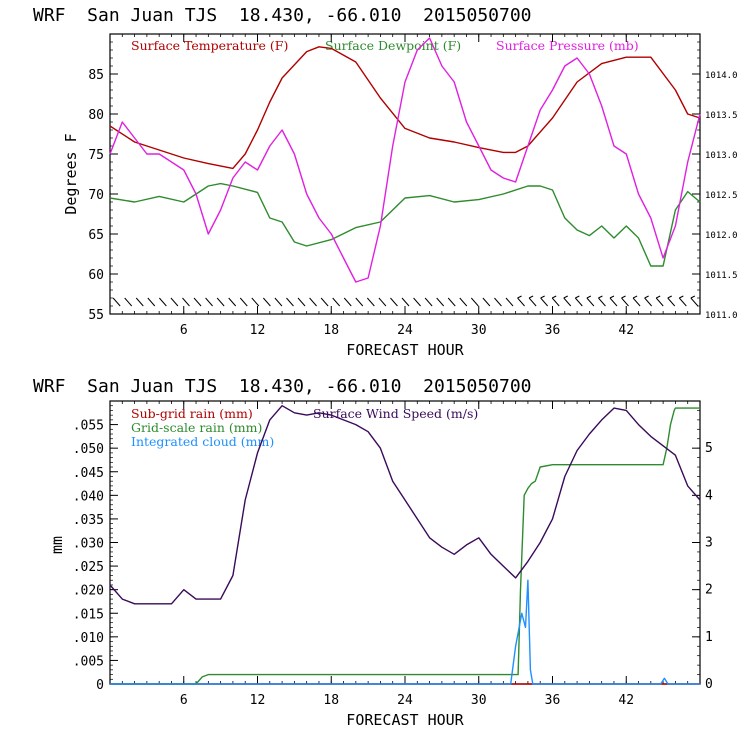 The image size is (740, 740). I want to click on y-tick-label: .045, so click(88, 473).